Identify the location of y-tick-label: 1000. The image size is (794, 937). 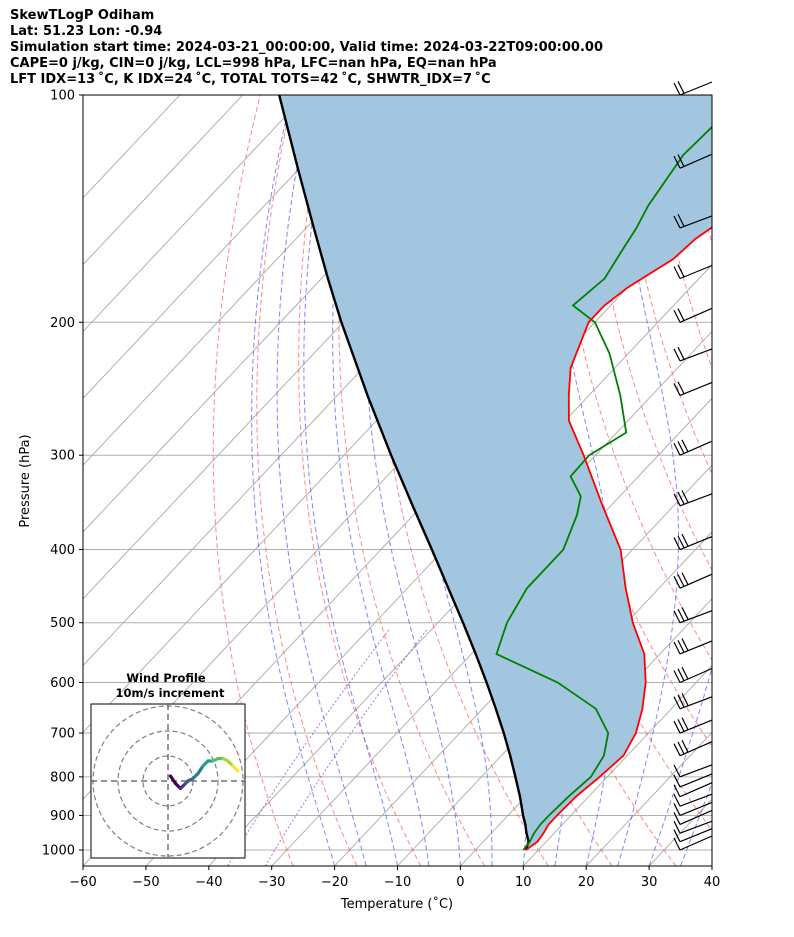
(58, 851).